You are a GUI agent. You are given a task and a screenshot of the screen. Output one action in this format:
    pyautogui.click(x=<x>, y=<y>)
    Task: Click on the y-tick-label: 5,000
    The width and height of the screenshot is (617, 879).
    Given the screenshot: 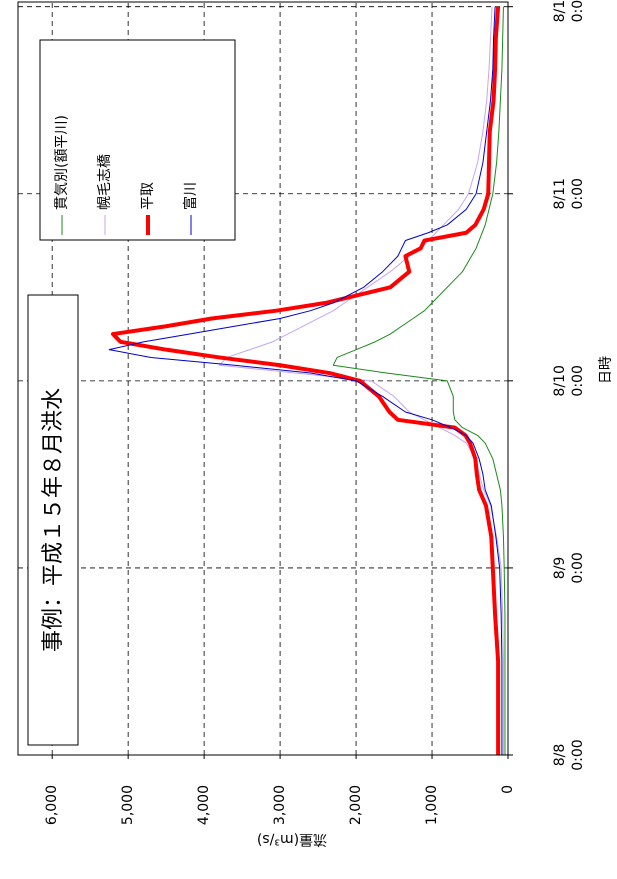 What is the action you would take?
    pyautogui.click(x=128, y=805)
    